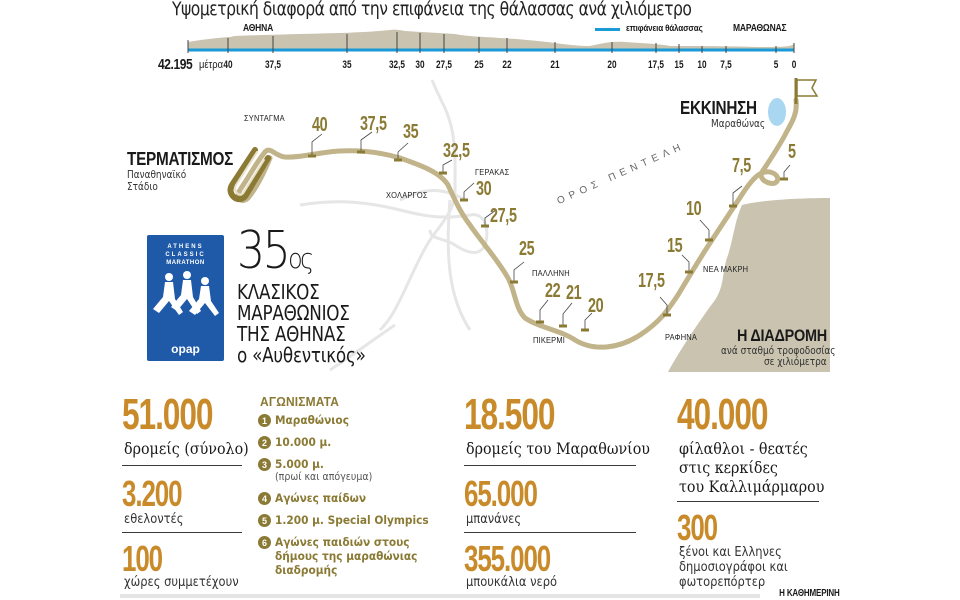 Image resolution: width=960 pixels, height=600 pixels. What do you see at coordinates (228, 65) in the screenshot?
I see `profile-tick: 40` at bounding box center [228, 65].